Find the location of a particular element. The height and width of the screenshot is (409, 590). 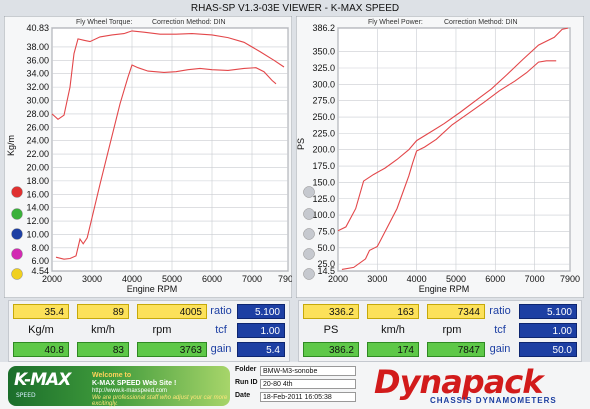

torque-unit-label: Kg/m is located at coordinates (41, 330).